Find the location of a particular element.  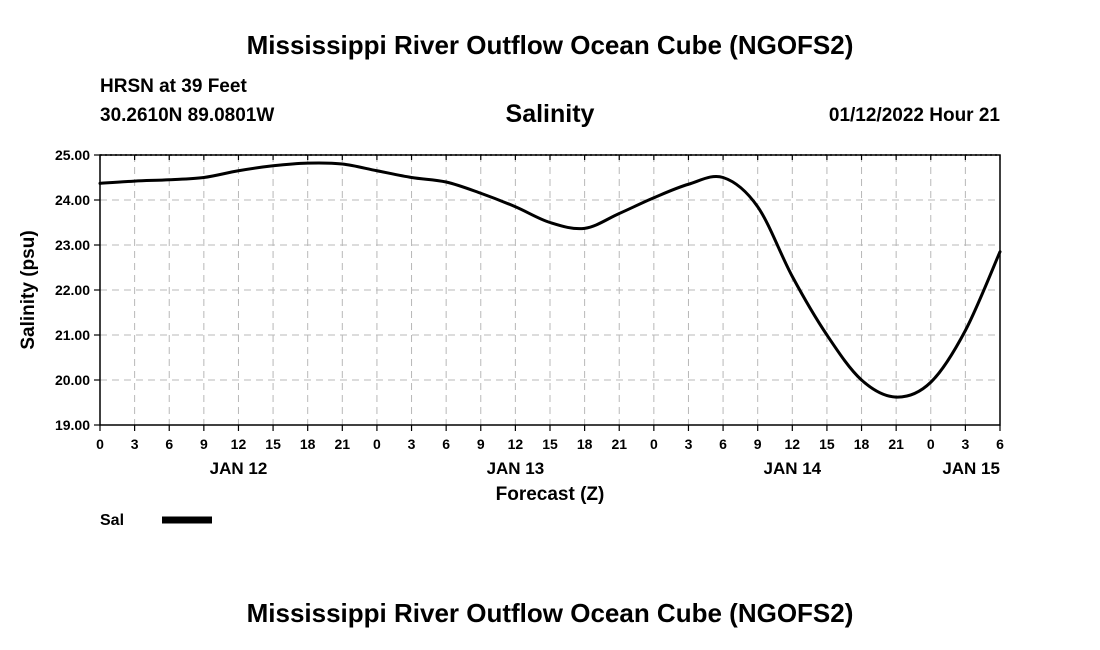

day-label: JAN 15 is located at coordinates (971, 468).